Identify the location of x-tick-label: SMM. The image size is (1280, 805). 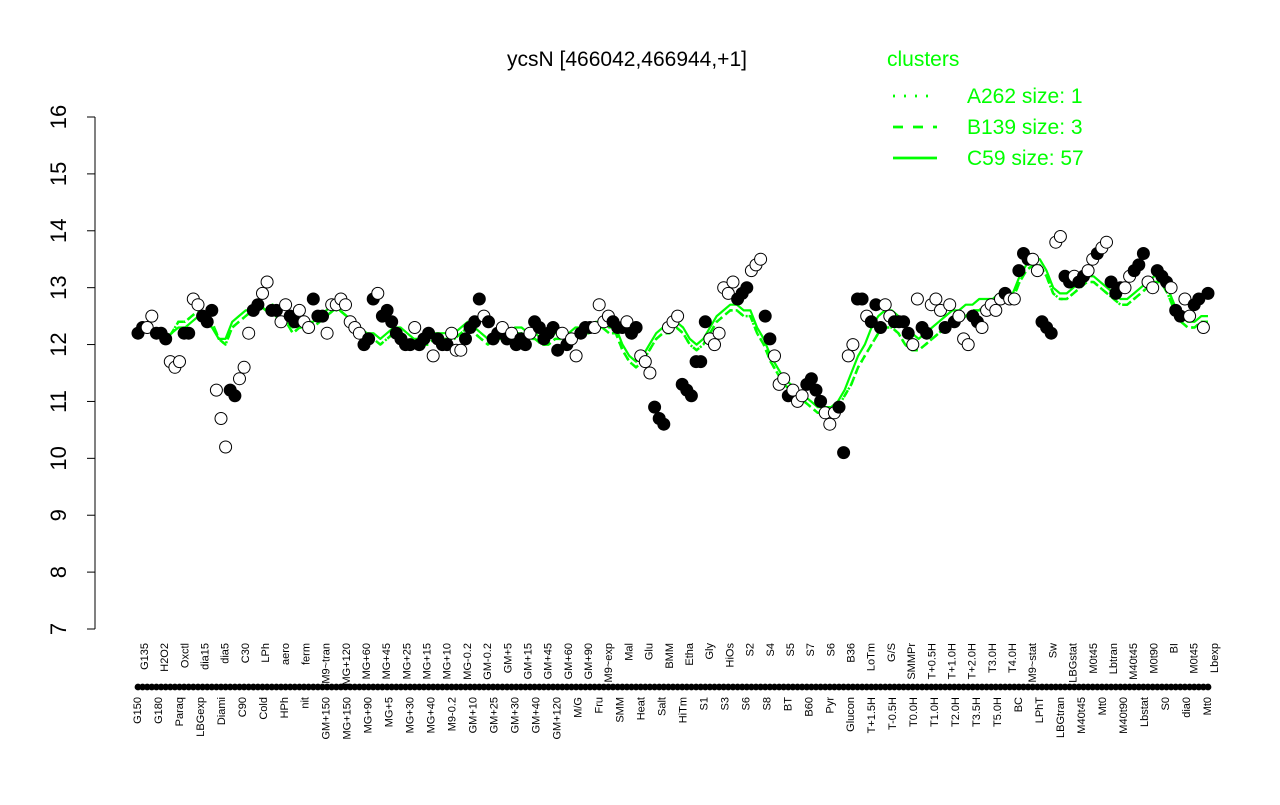
(620, 710).